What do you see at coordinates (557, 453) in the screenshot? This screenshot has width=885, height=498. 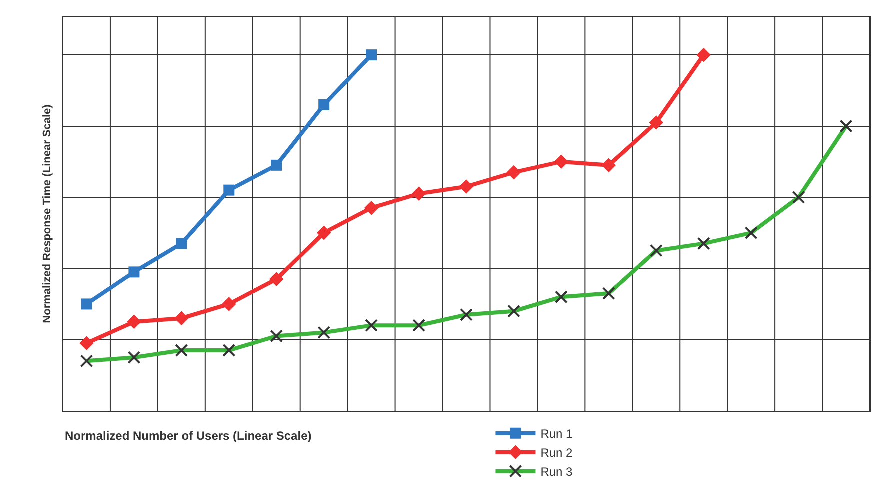 I see `legend-label: Run 2` at bounding box center [557, 453].